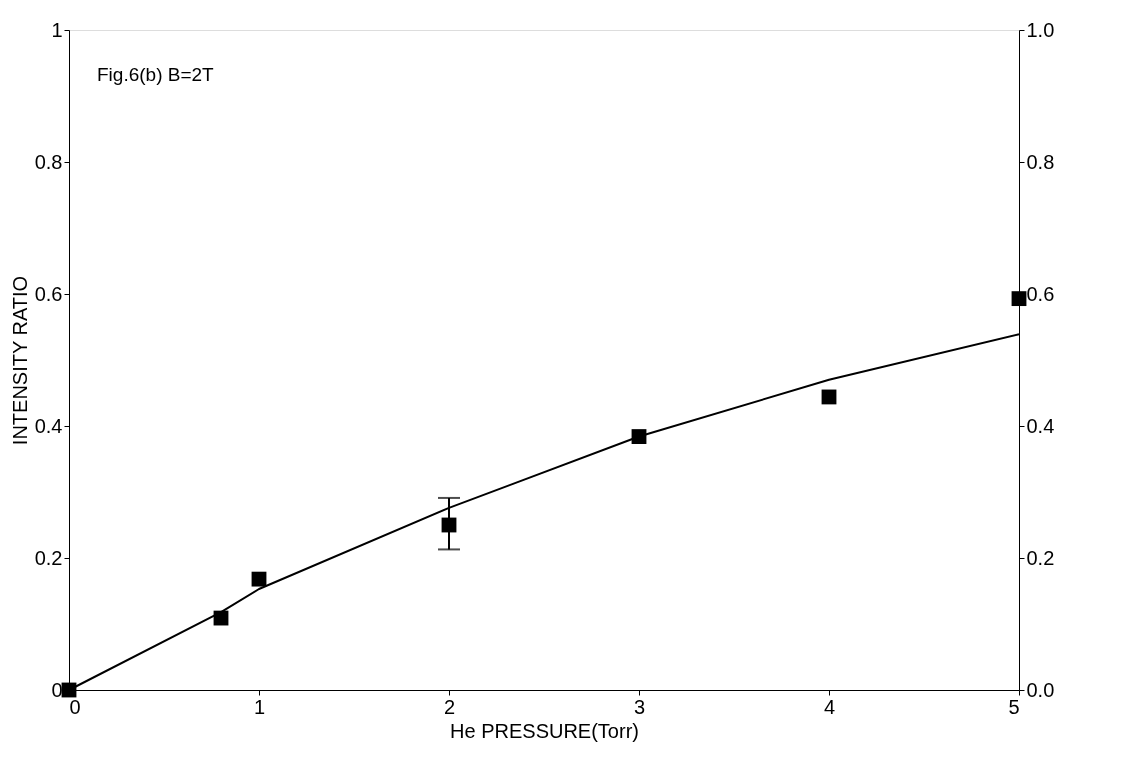 This screenshot has width=1146, height=773. Describe the element at coordinates (449, 706) in the screenshot. I see `x-tick-label: 2` at that location.